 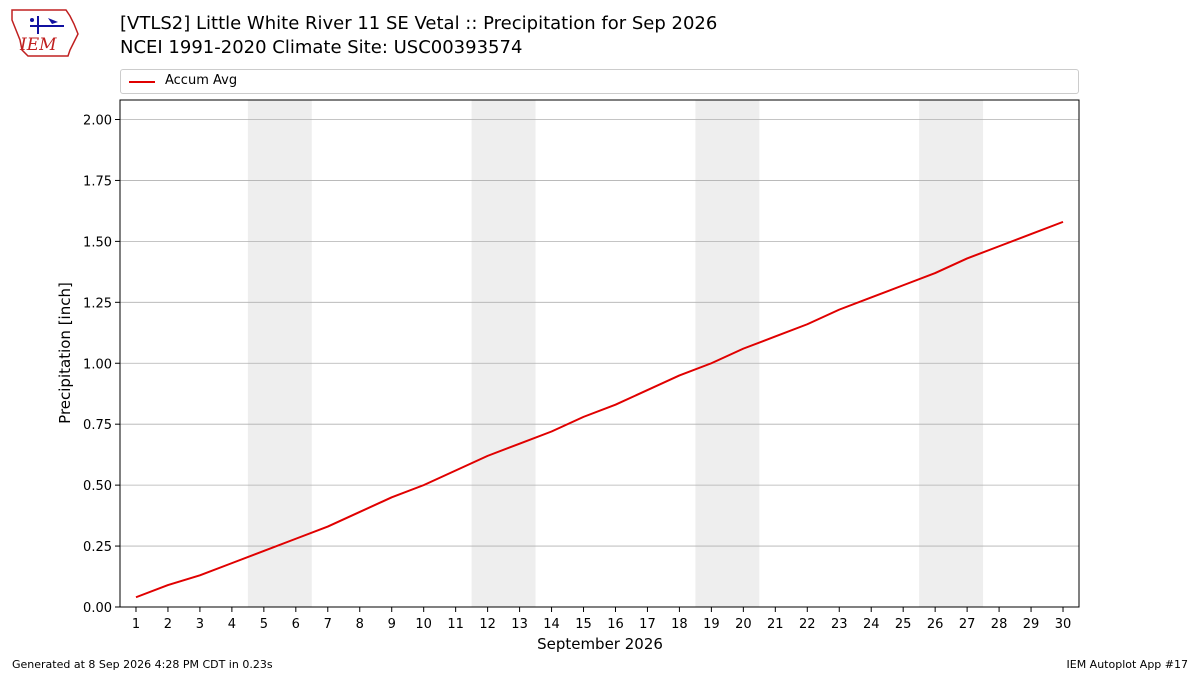 I want to click on x-tick-label: 10, so click(x=423, y=624).